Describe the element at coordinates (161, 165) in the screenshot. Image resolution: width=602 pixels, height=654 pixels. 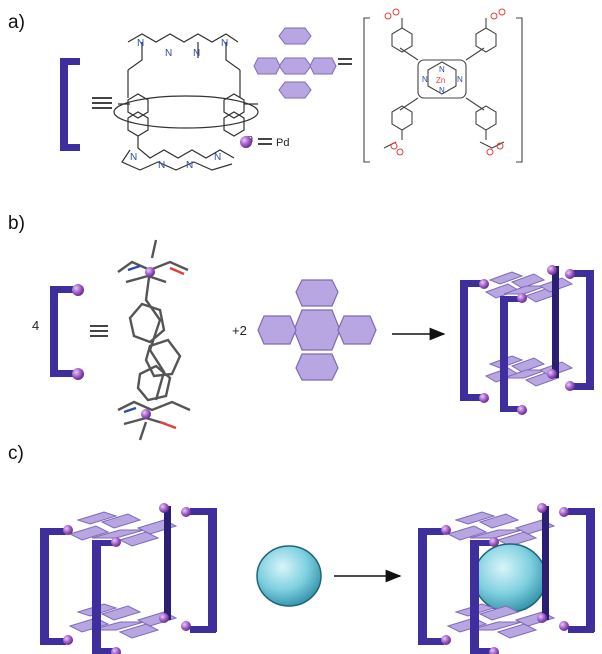
I see `n-atom-bottom-2: N` at that location.